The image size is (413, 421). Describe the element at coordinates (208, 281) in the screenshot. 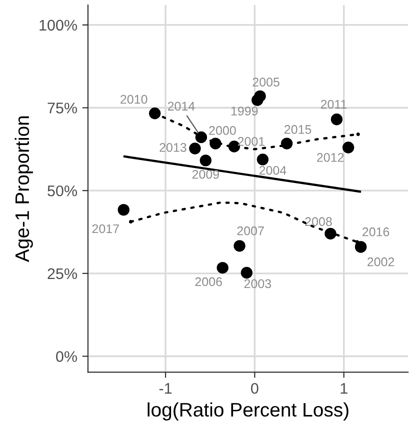

I see `annotation: 2006` at that location.